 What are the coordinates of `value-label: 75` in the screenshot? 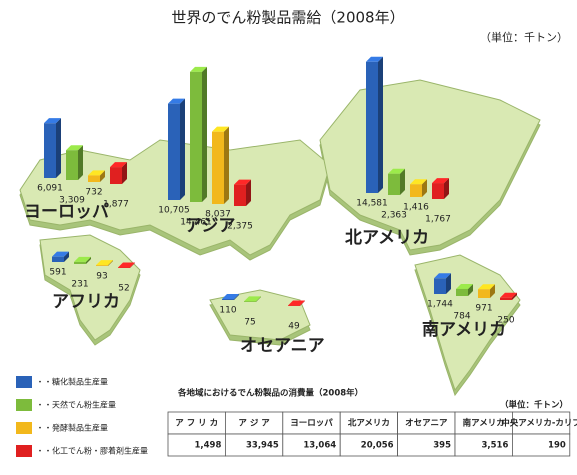 It's located at (249, 323).